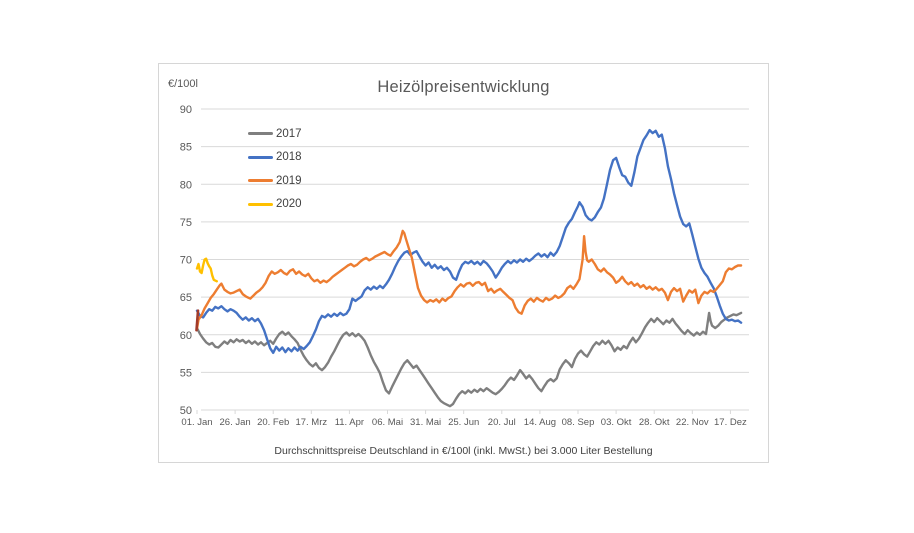 This screenshot has height=533, width=914. I want to click on x-tick-label: 03. Okt, so click(616, 422).